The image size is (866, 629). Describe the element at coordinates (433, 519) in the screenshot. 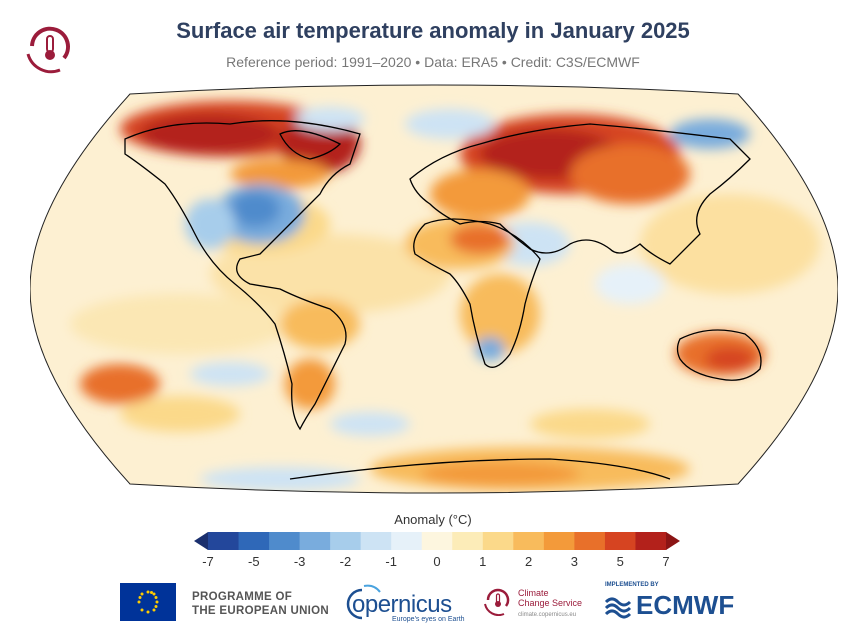

I see `colorbar-label: Anomaly (°C)` at that location.